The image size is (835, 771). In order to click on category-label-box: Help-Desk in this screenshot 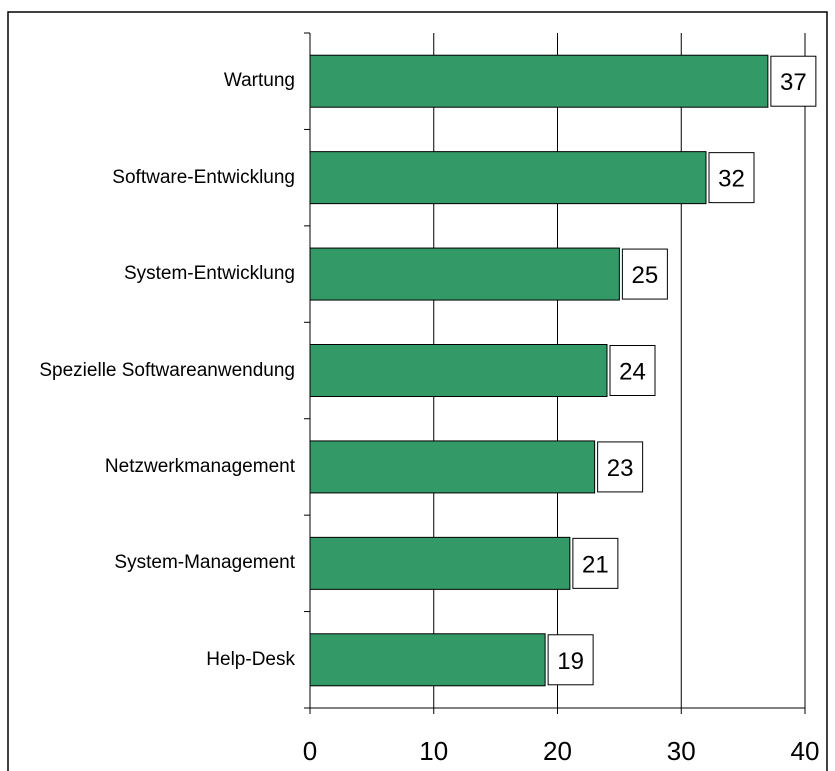, I will do `click(250, 660)`.